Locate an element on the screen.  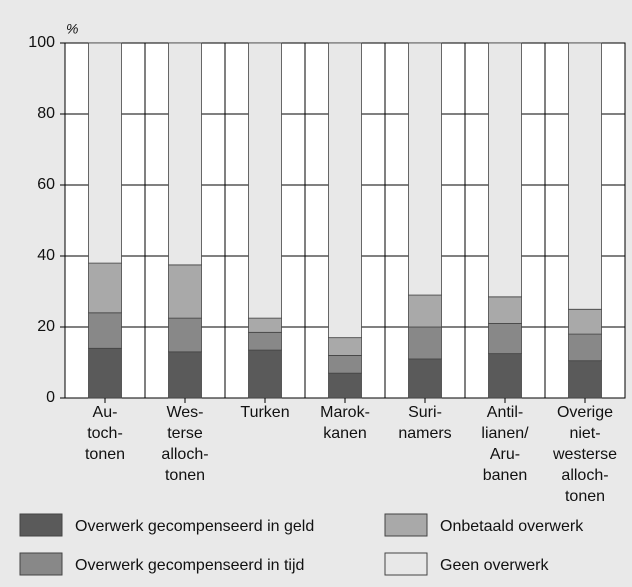
legend-label: Overwerk gecompenseerd in tijd is located at coordinates (189, 565).